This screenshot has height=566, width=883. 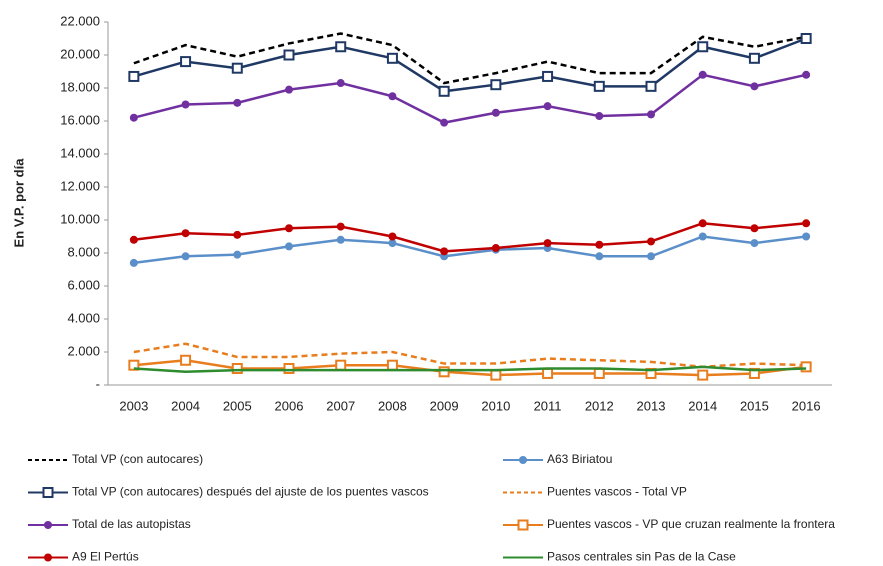 What do you see at coordinates (98, 383) in the screenshot?
I see `y-tick-label: -` at bounding box center [98, 383].